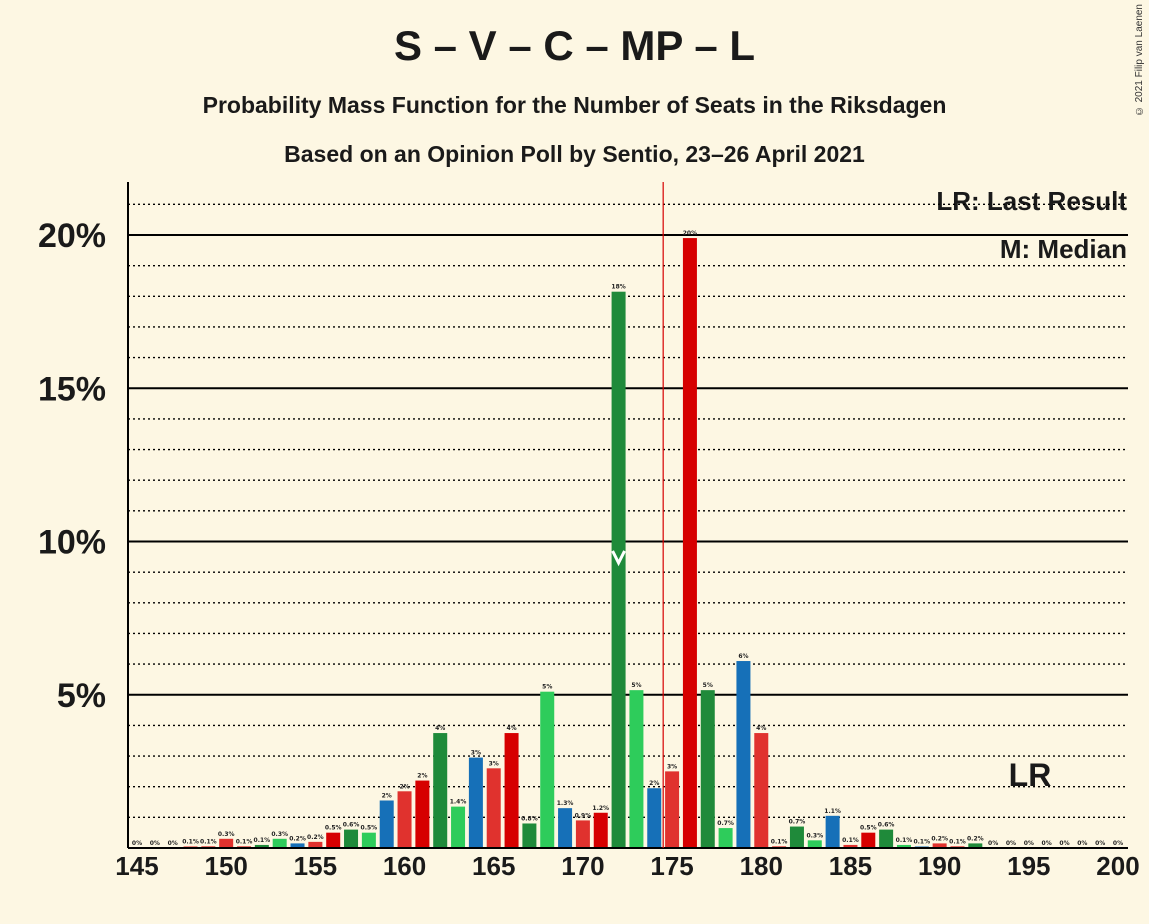  I want to click on bar-label-174: 2%, so click(654, 783).